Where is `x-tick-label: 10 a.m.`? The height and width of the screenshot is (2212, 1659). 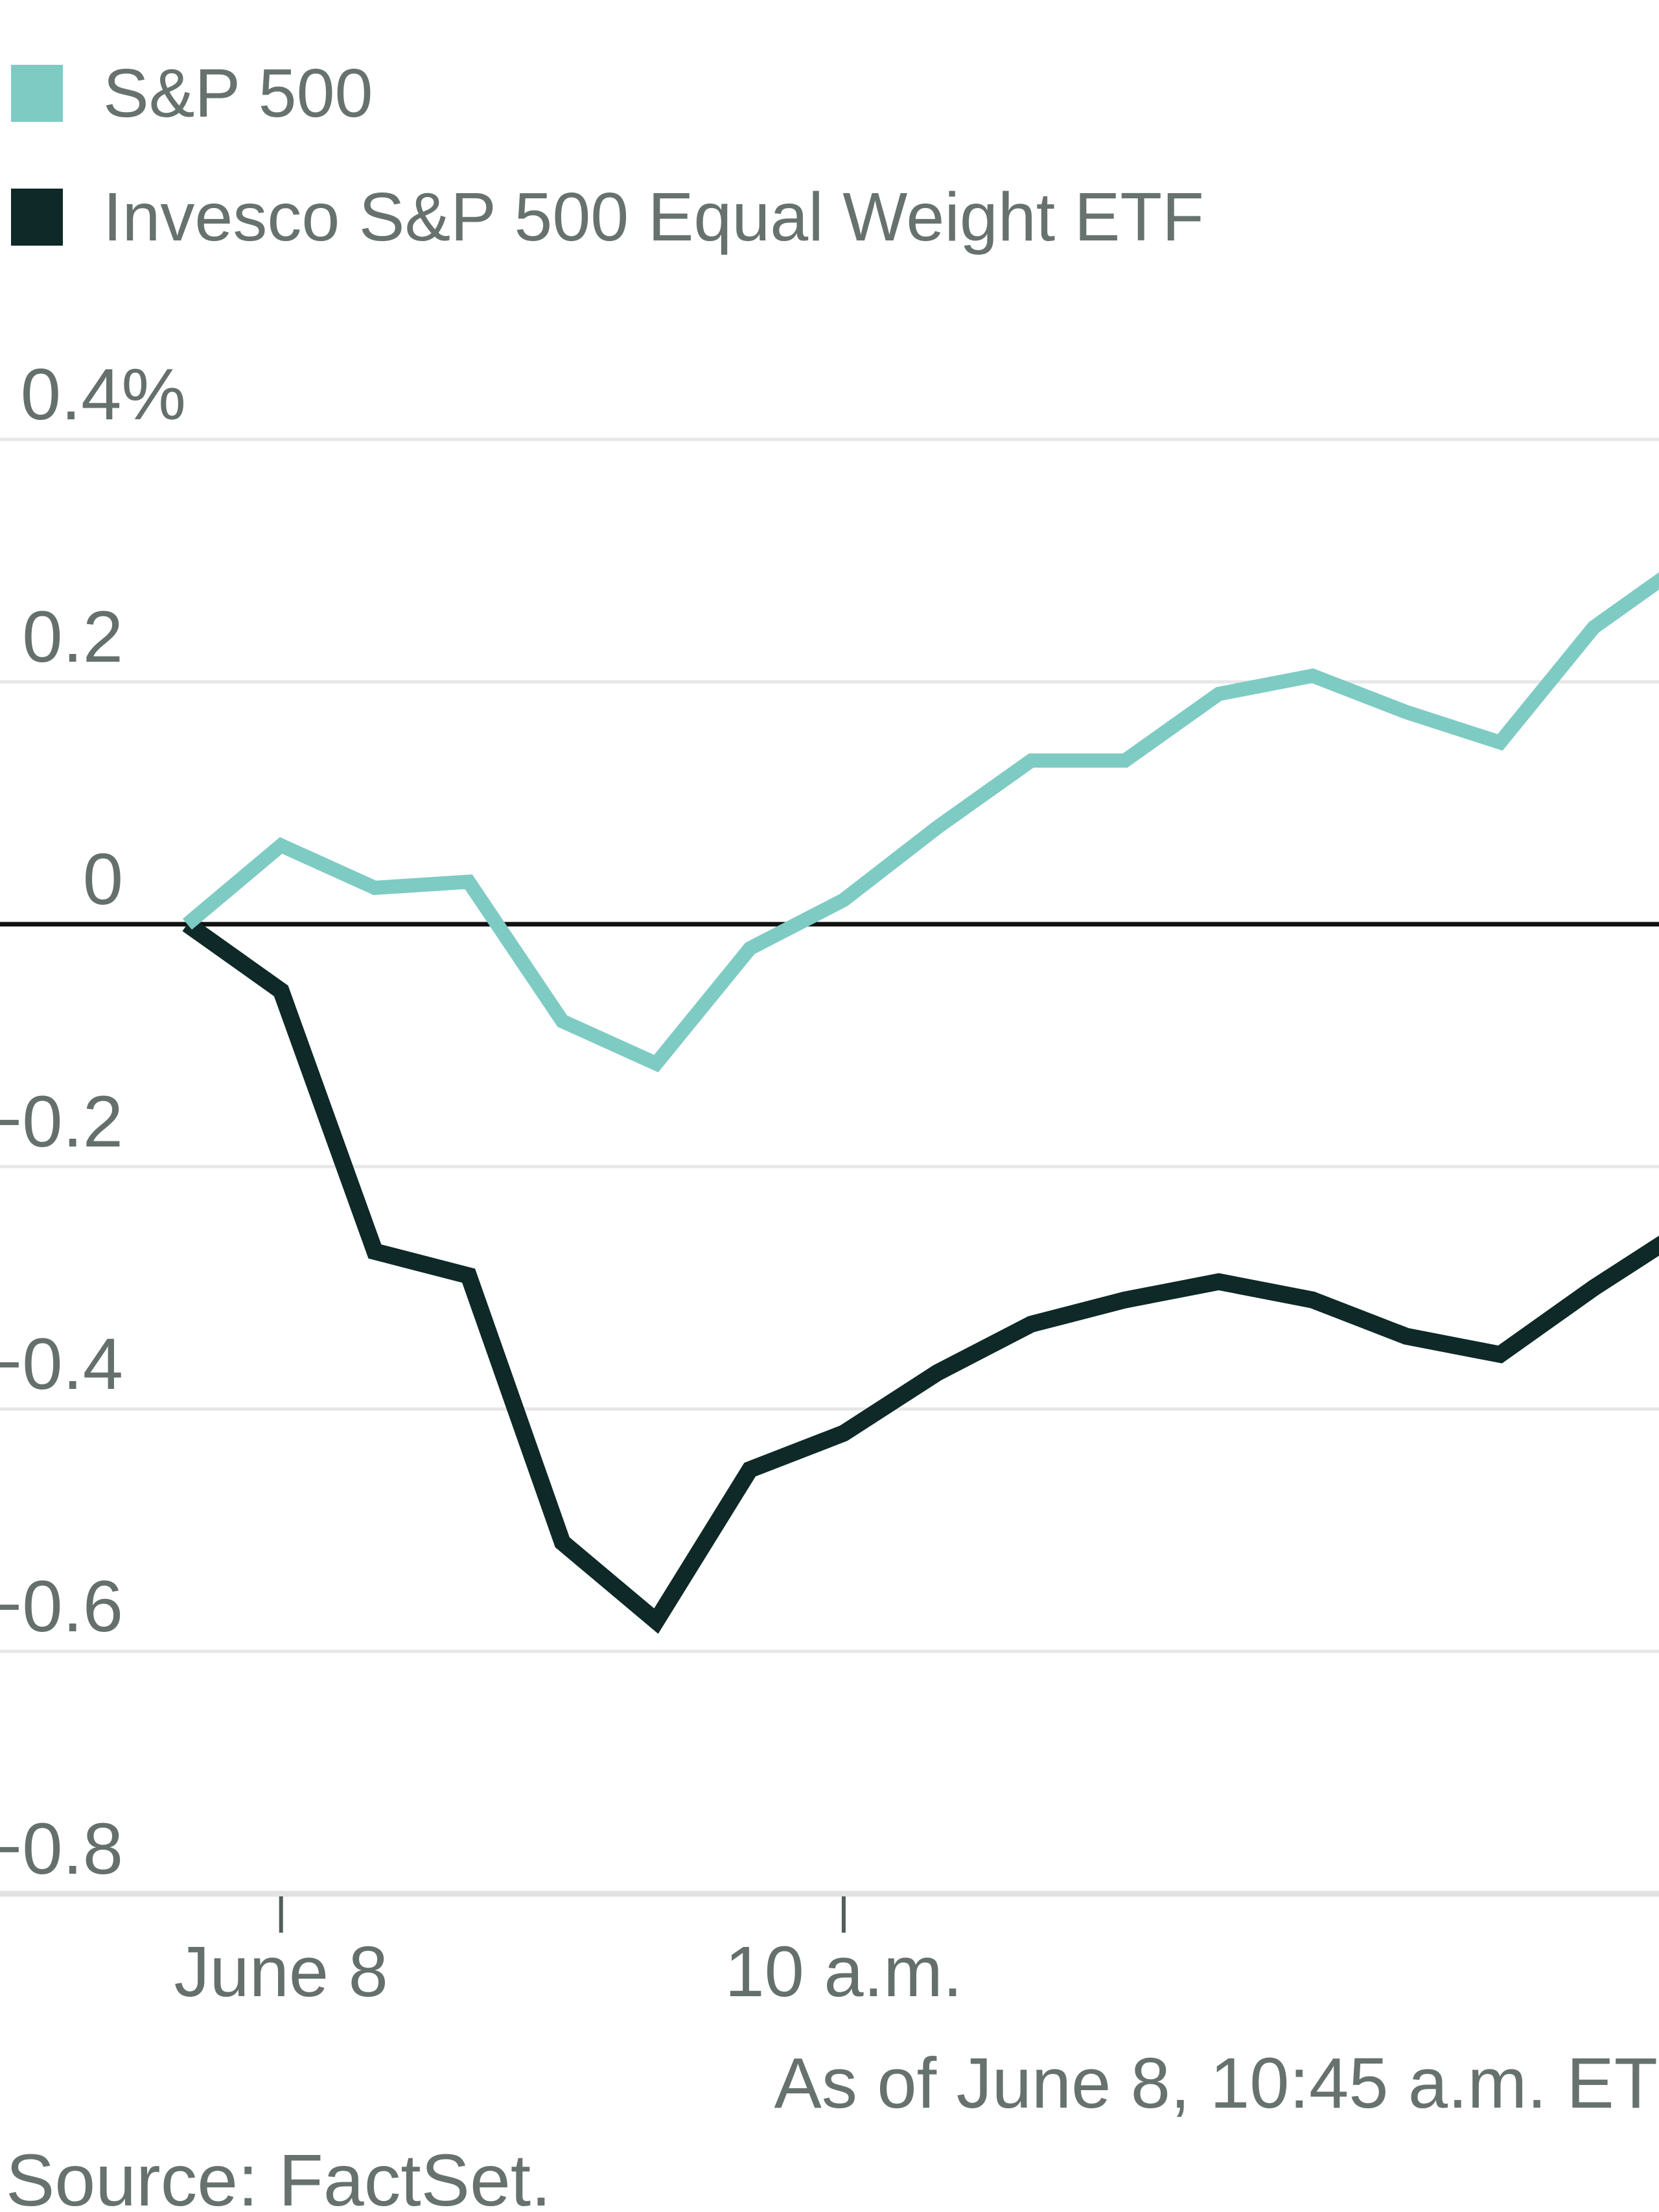 x-tick-label: 10 a.m. is located at coordinates (844, 1972).